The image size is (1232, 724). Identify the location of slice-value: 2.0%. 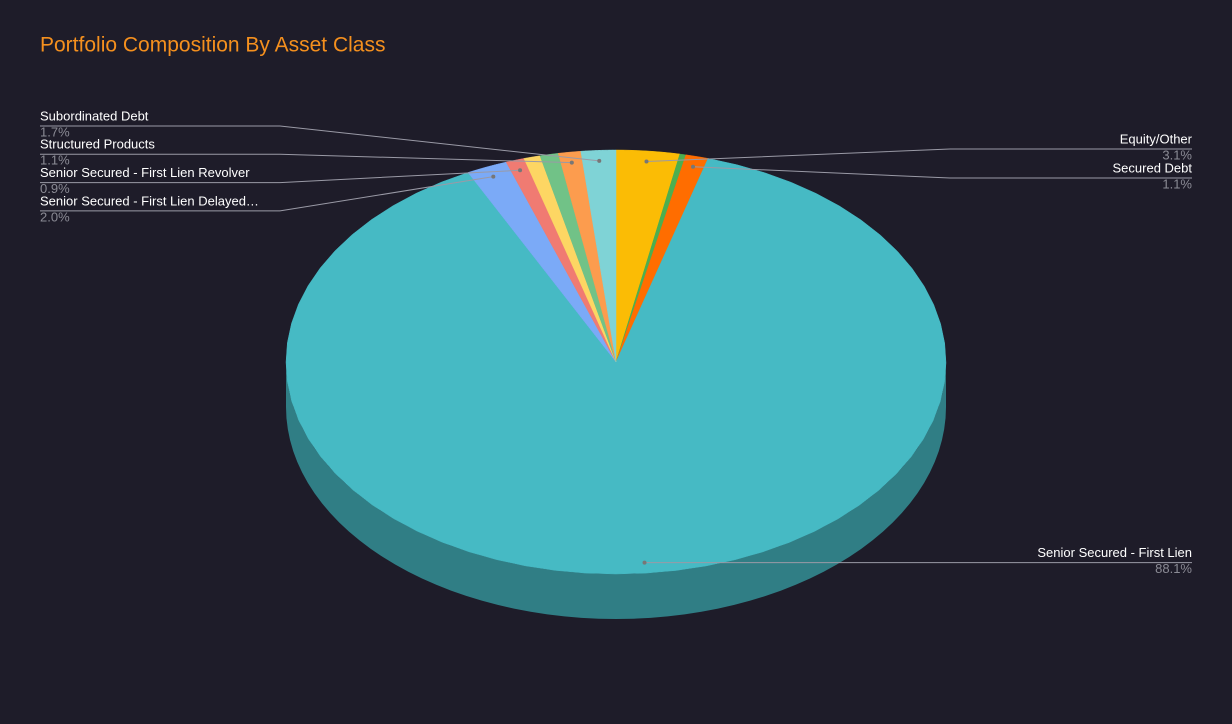
(55, 216).